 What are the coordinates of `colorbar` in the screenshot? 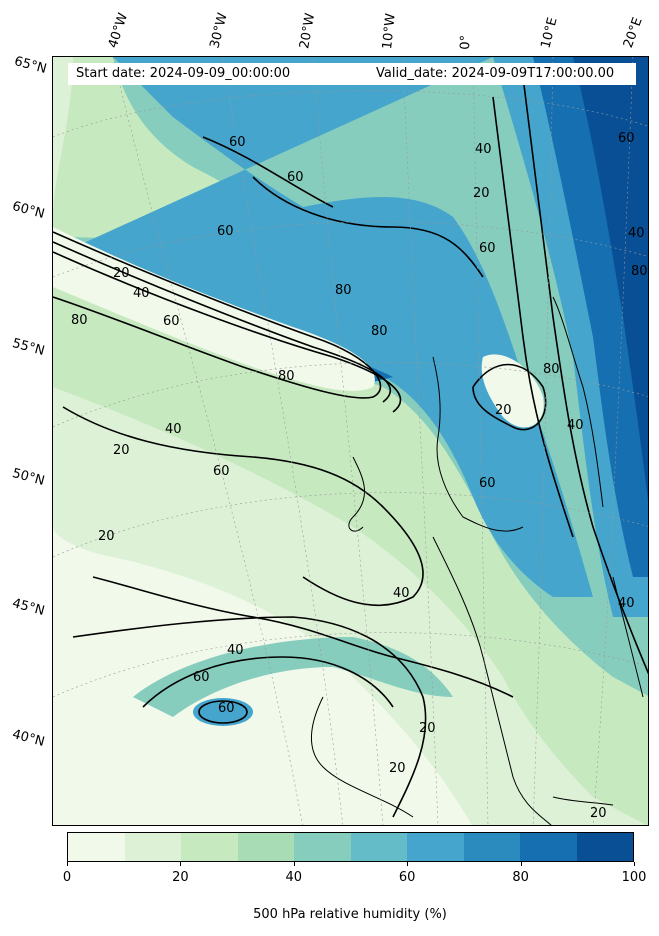 It's located at (350, 847).